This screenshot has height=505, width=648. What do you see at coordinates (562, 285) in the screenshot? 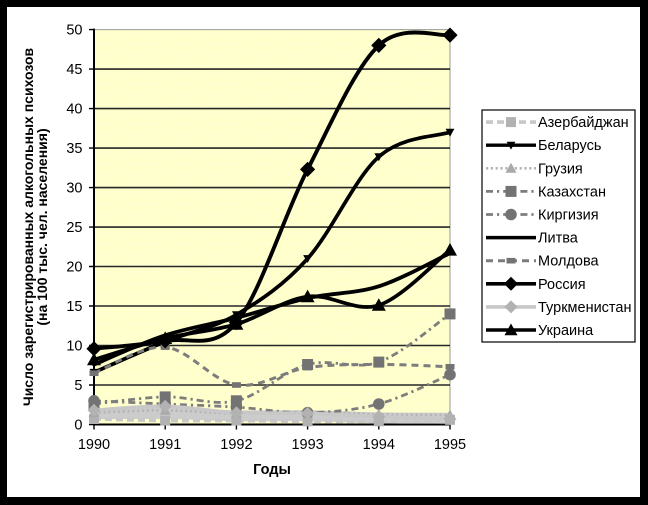
I see `svg-text: Россия` at bounding box center [562, 285].